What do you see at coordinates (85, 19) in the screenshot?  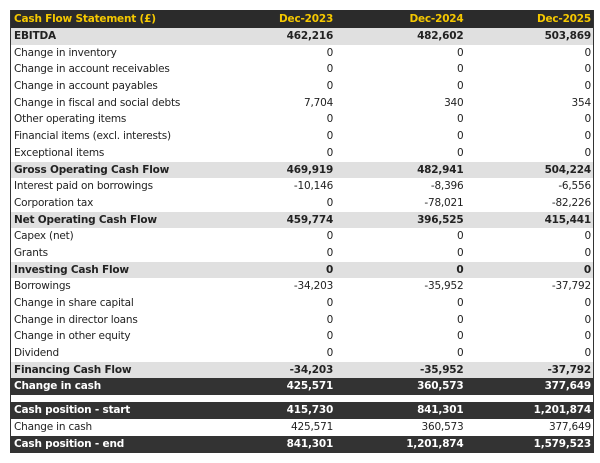 I see `table-title: Cash Flow Statement (£)` at bounding box center [85, 19].